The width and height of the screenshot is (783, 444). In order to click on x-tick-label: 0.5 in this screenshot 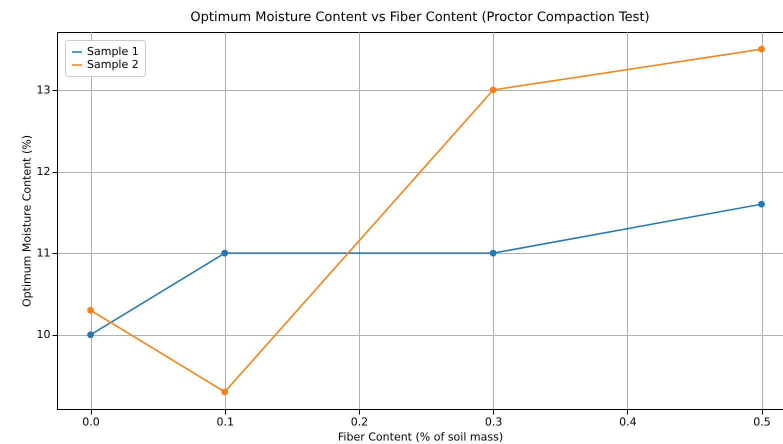, I will do `click(762, 422)`.